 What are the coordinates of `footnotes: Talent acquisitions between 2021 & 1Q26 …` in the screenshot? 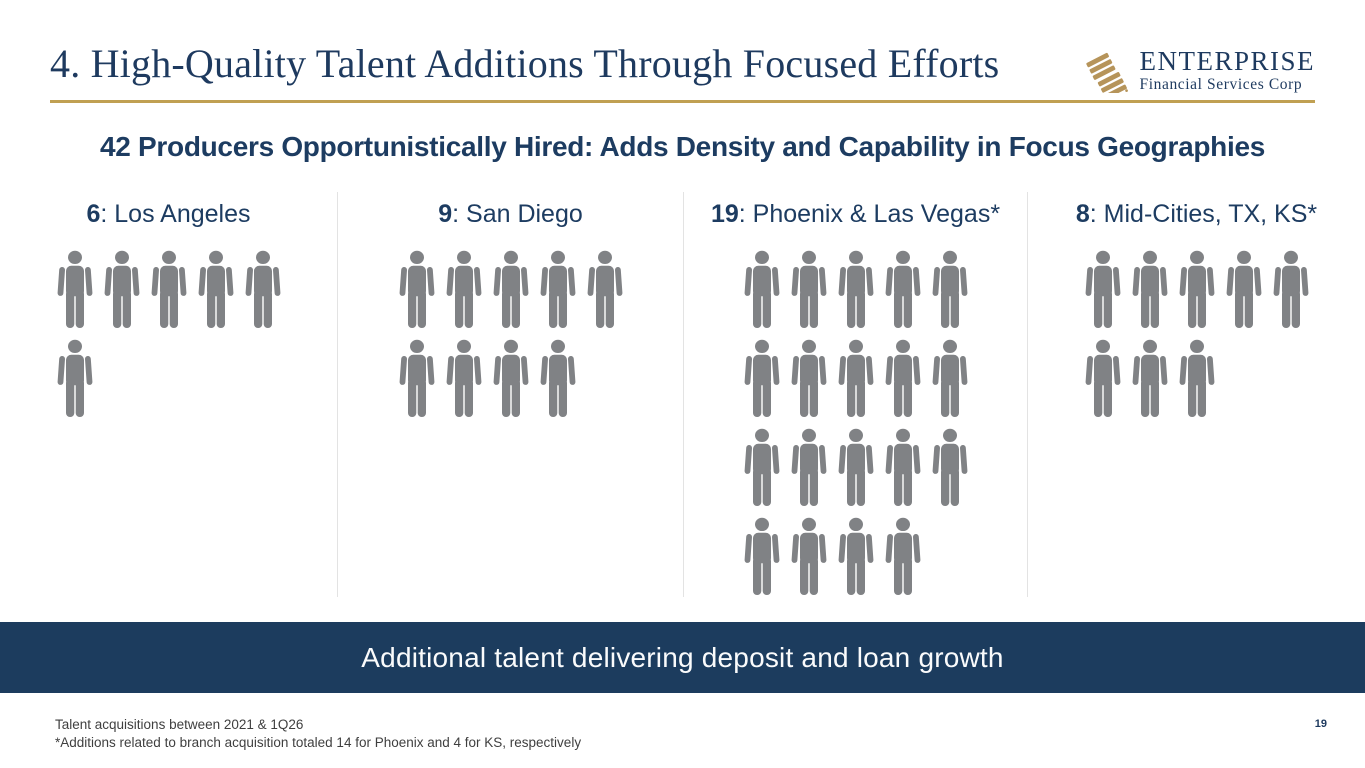 It's located at (318, 733).